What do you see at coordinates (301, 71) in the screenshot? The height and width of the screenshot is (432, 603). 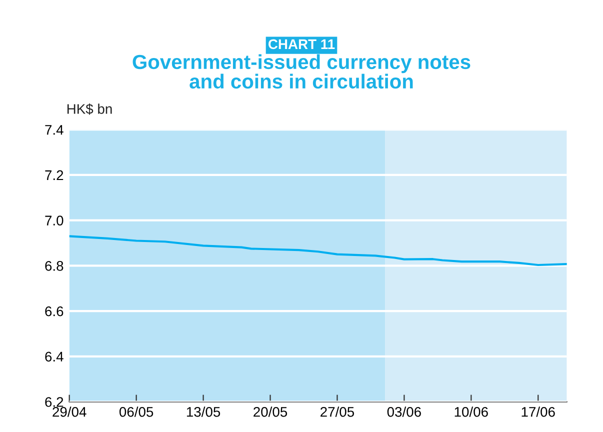 I see `chart-title: Government-issued currency notes and coins in circulation` at bounding box center [301, 71].